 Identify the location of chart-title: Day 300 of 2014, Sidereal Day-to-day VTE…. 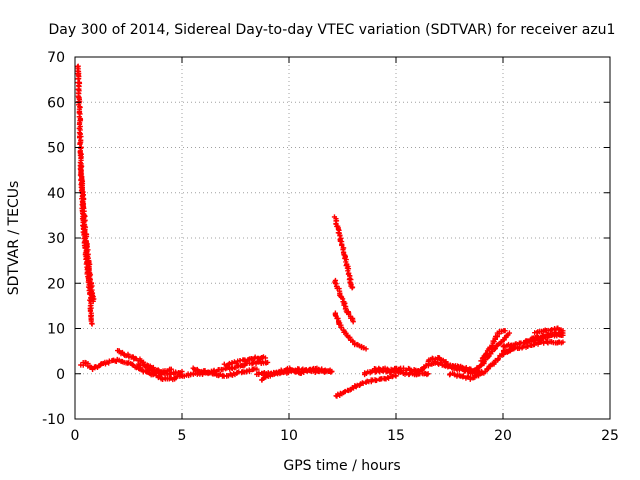
(332, 30).